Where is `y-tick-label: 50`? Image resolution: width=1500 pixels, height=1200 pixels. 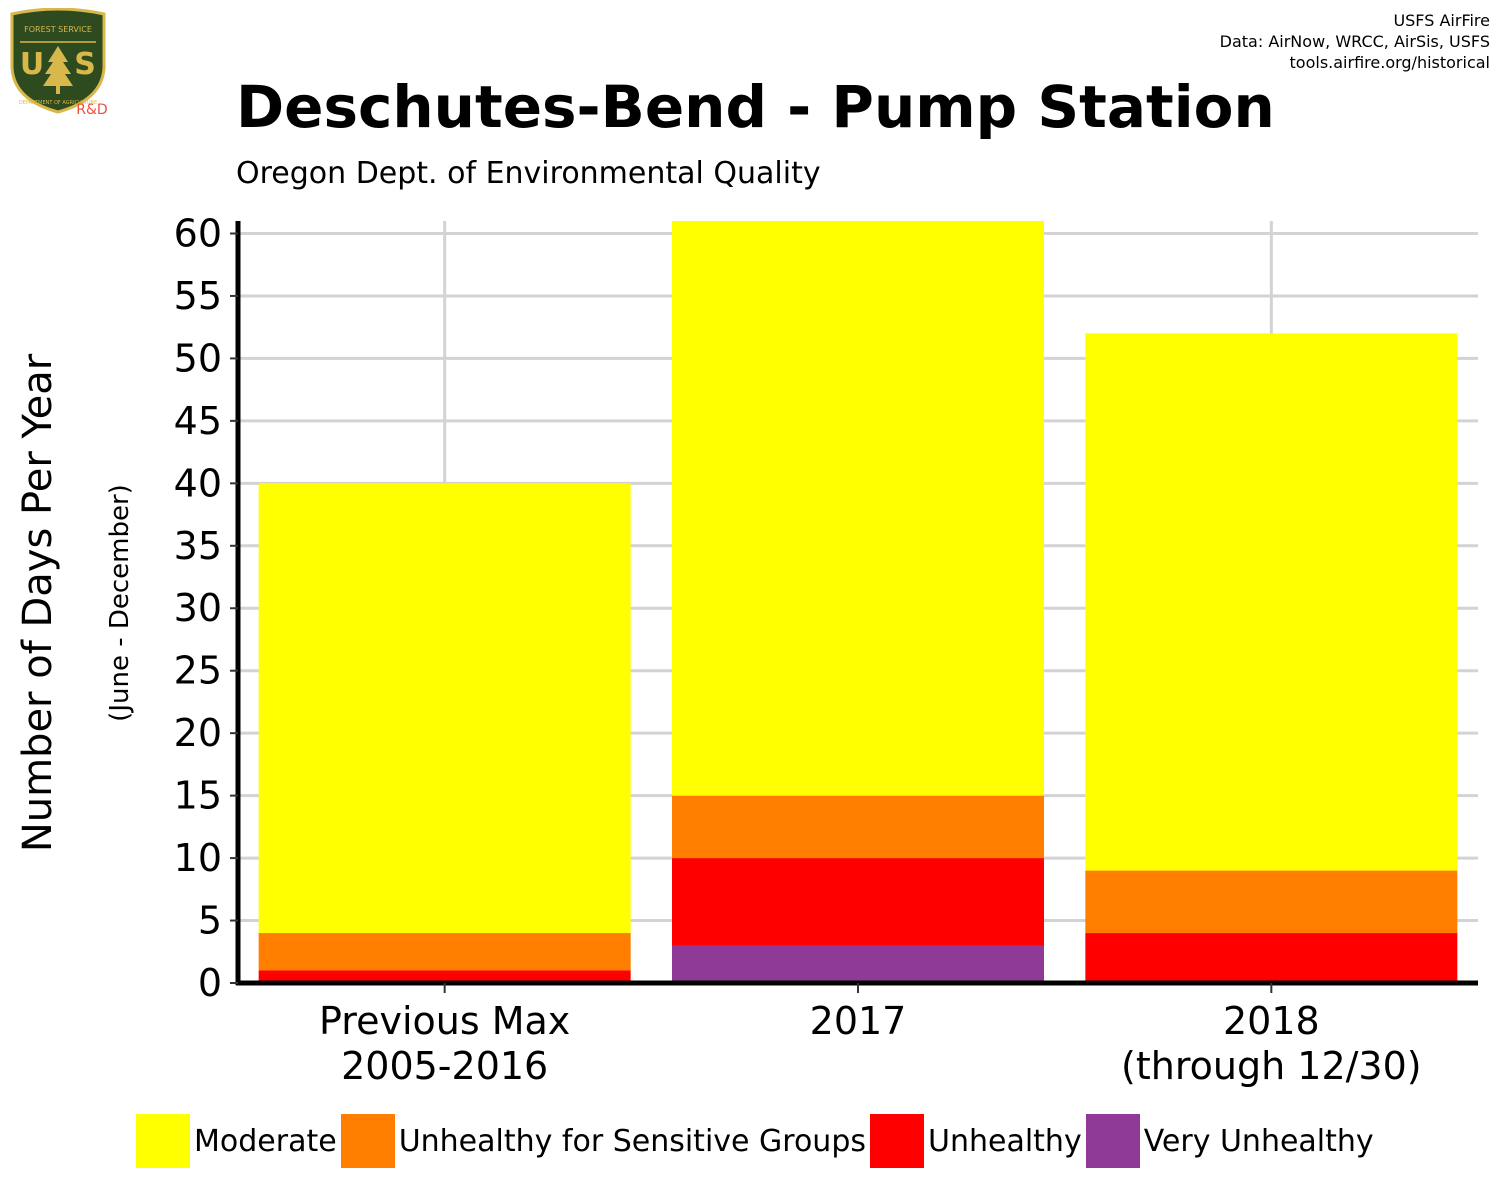
y-tick-label: 50 is located at coordinates (198, 358).